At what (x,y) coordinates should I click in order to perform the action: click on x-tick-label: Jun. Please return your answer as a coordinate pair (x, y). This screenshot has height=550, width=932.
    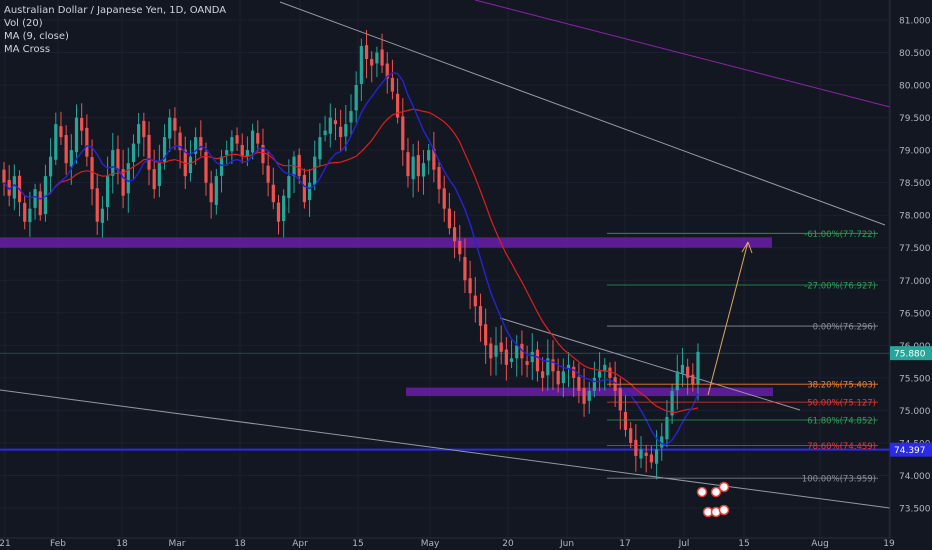
    Looking at the image, I should click on (566, 544).